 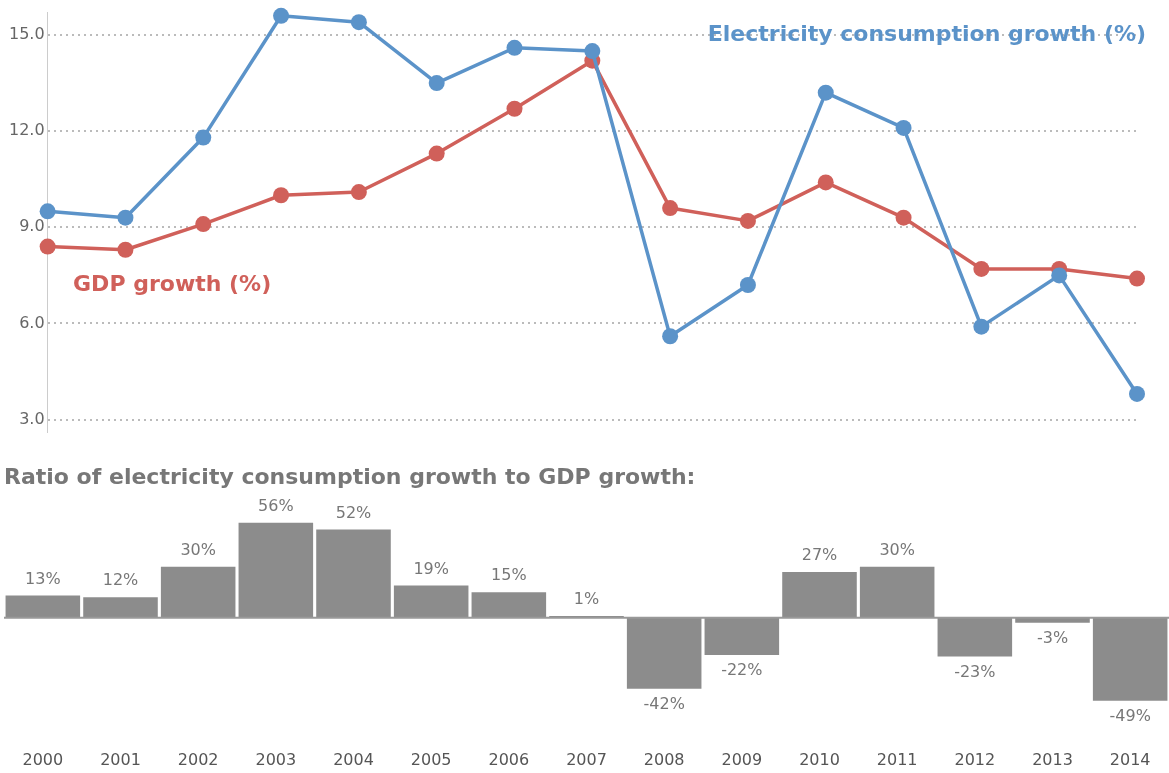 I want to click on text: Electricity consumption growth (%), so click(x=927, y=33).